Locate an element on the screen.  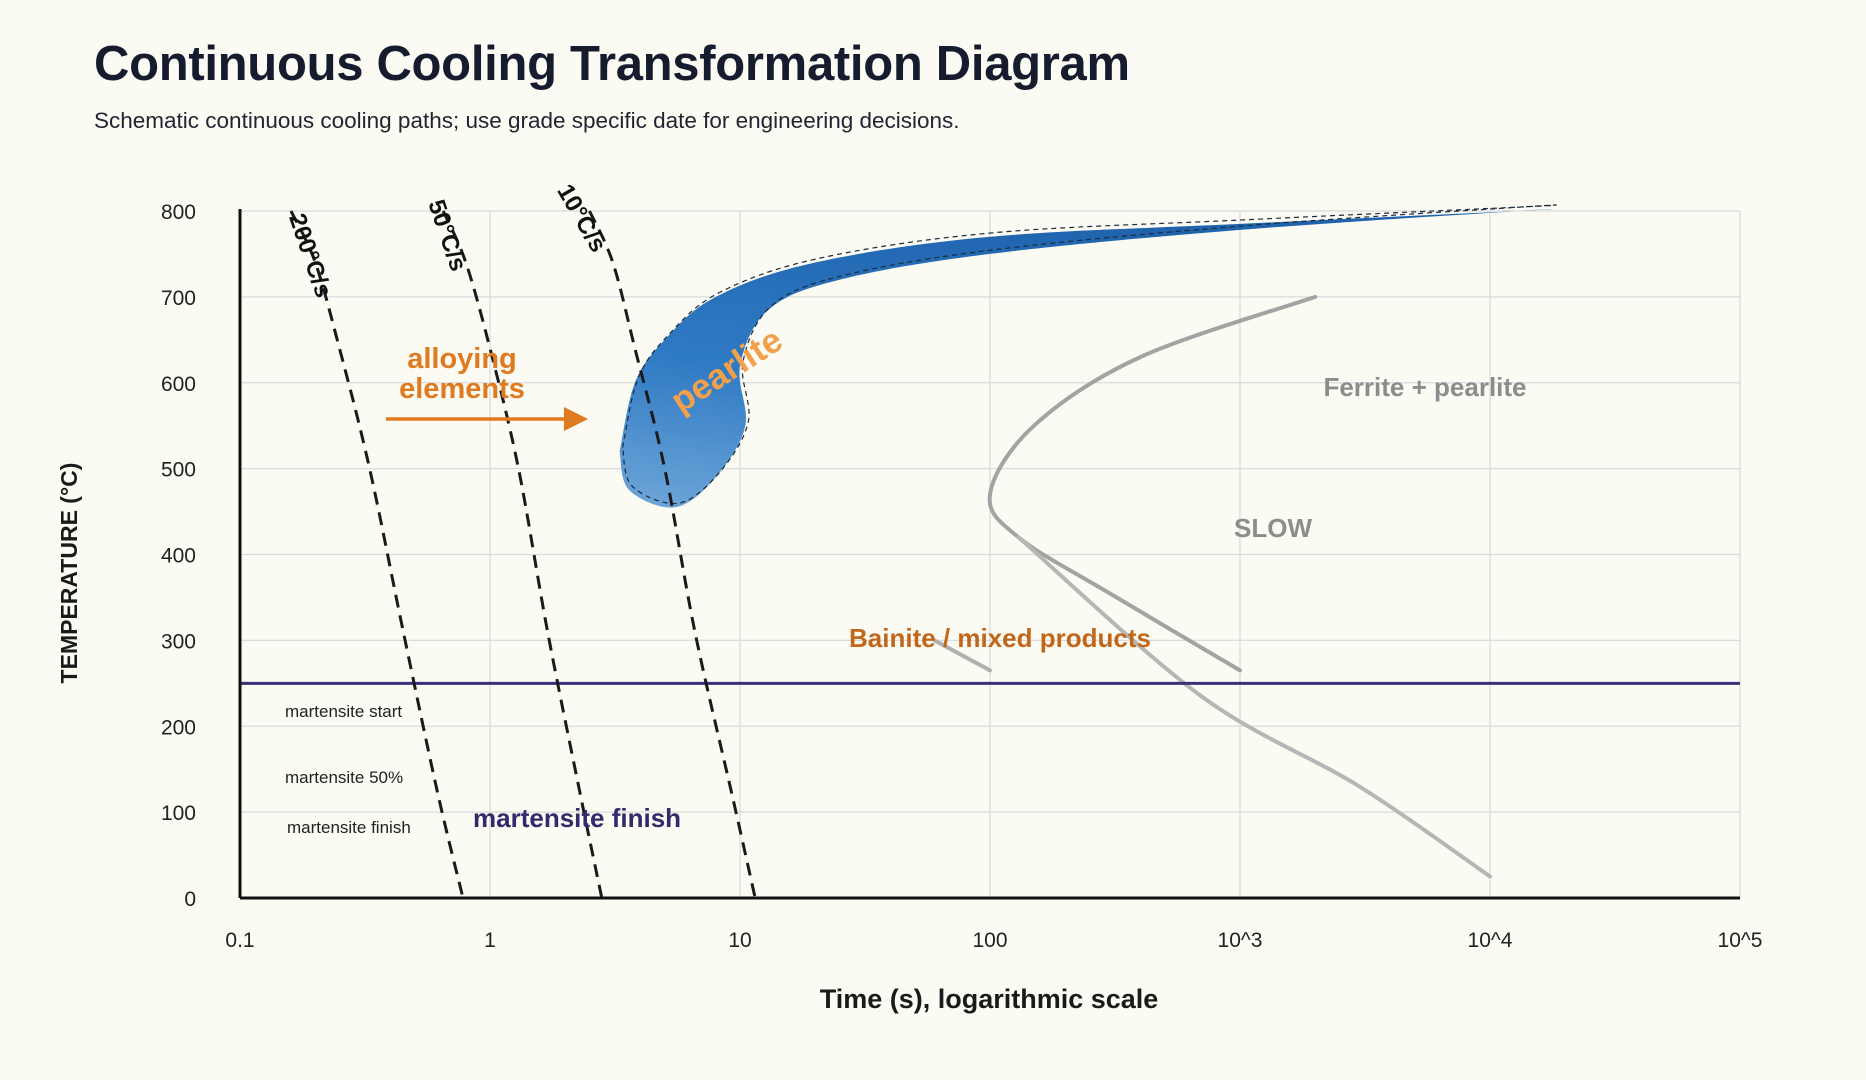
slow-label: SLOW is located at coordinates (1273, 528).